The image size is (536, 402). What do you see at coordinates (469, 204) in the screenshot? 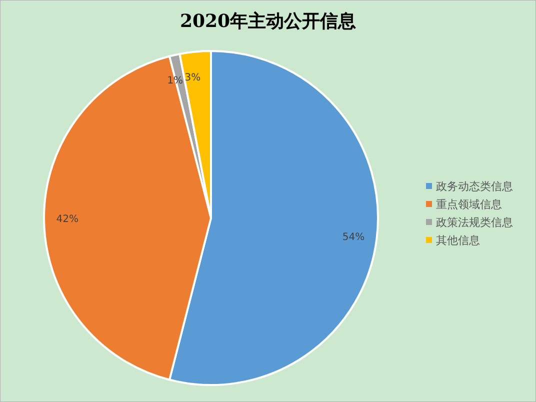
I see `legend-label: 重点领域信息` at bounding box center [469, 204].